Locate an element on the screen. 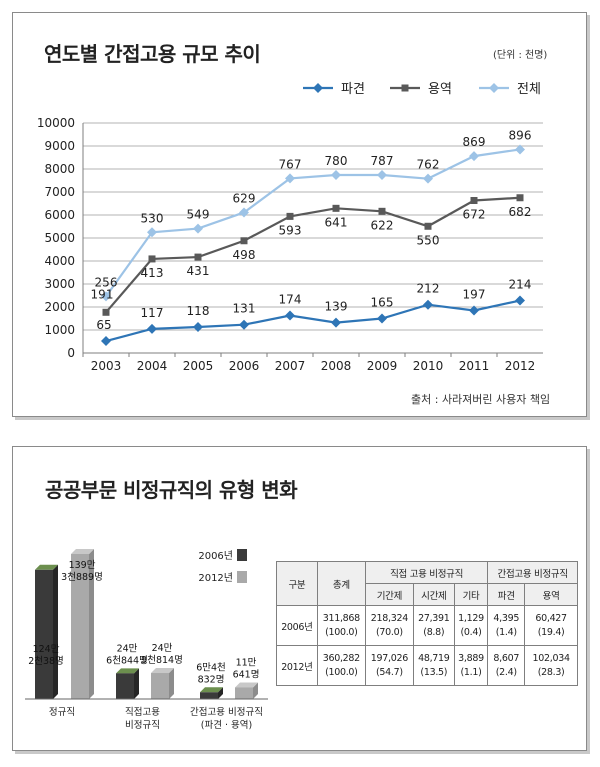  legend-label-2: 용역 is located at coordinates (440, 89).